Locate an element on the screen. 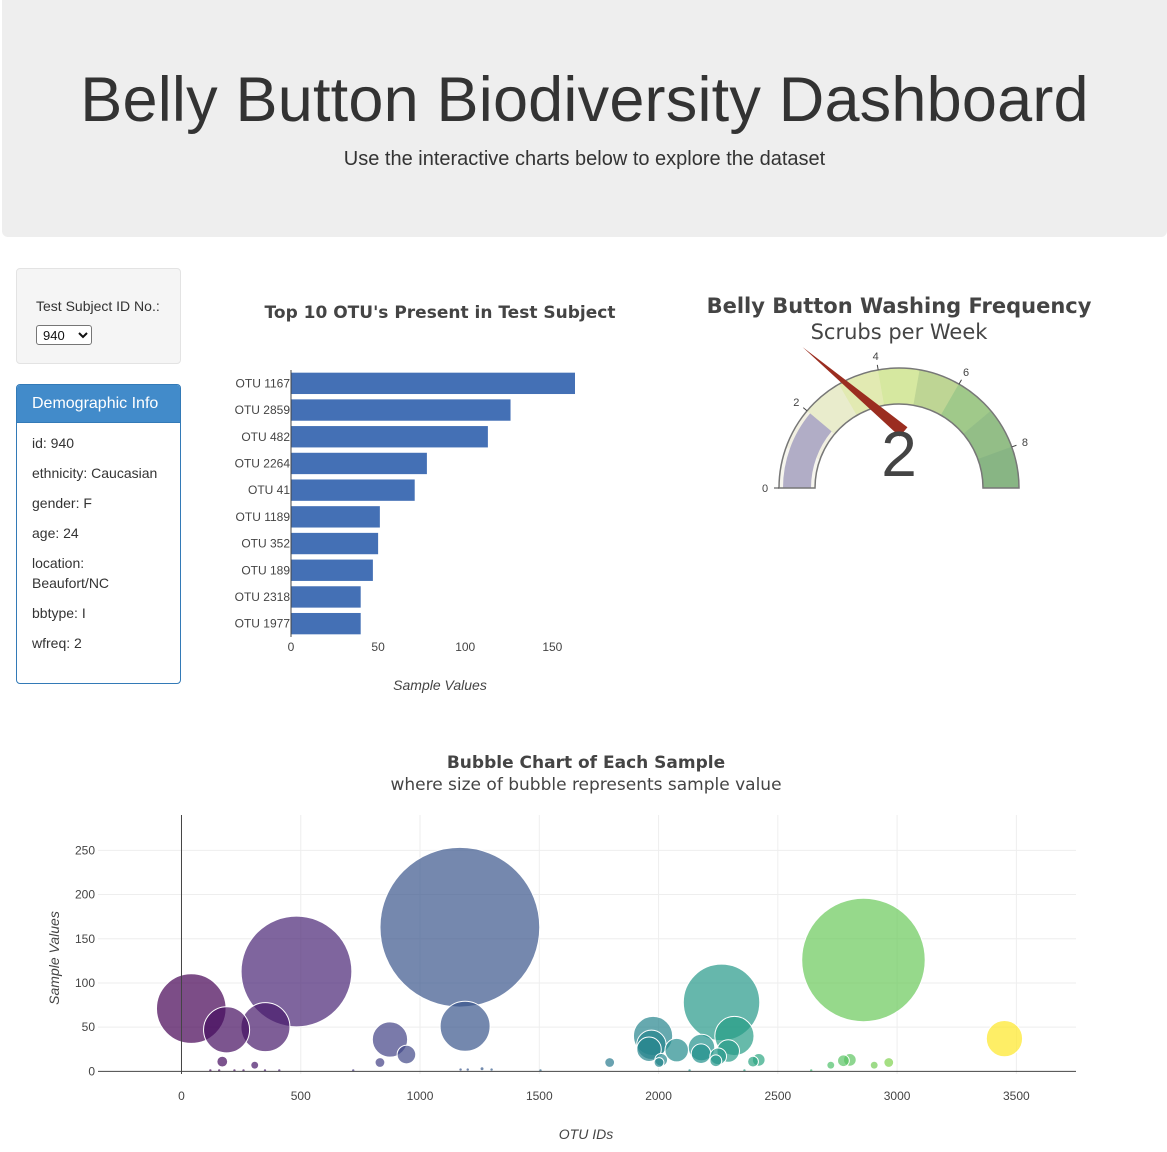  bar-otu-1977 is located at coordinates (326, 623).